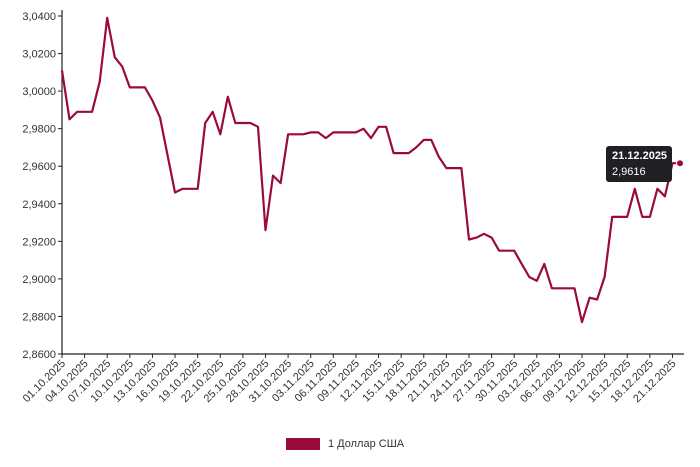 This screenshot has width=700, height=467. Describe the element at coordinates (39, 92) in the screenshot. I see `y-tick-label: 3,0000` at that location.